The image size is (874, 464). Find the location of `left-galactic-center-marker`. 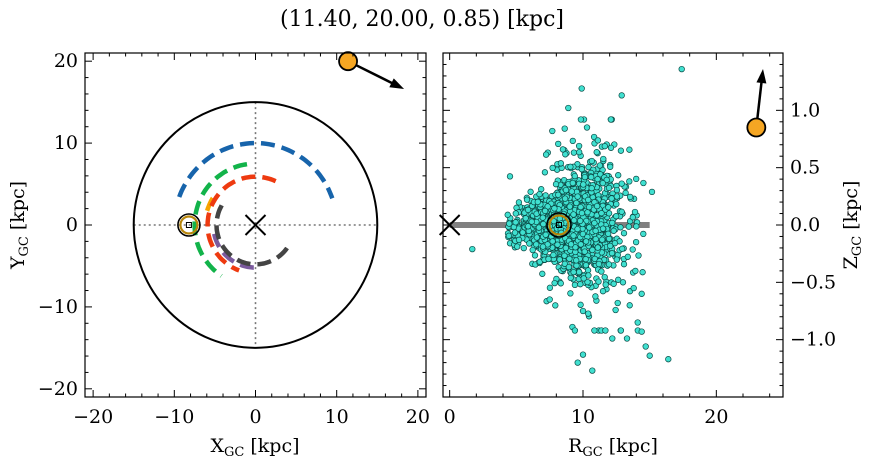

left-galactic-center-marker is located at coordinates (255, 225).